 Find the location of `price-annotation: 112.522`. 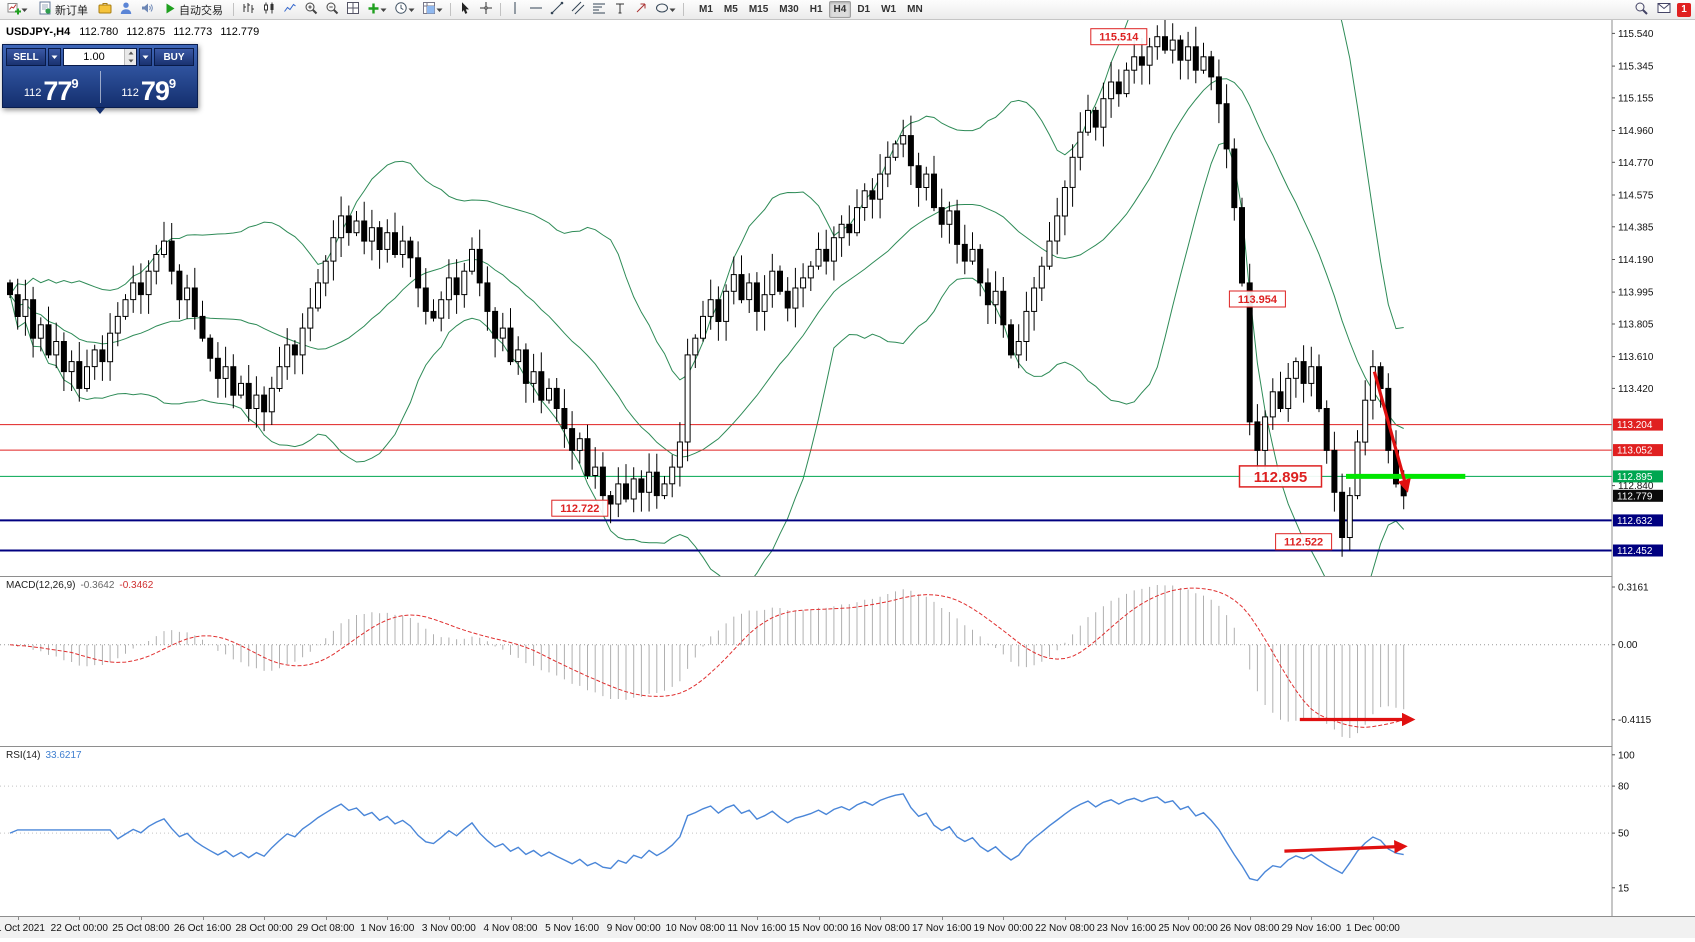

price-annotation: 112.522 is located at coordinates (1304, 542).